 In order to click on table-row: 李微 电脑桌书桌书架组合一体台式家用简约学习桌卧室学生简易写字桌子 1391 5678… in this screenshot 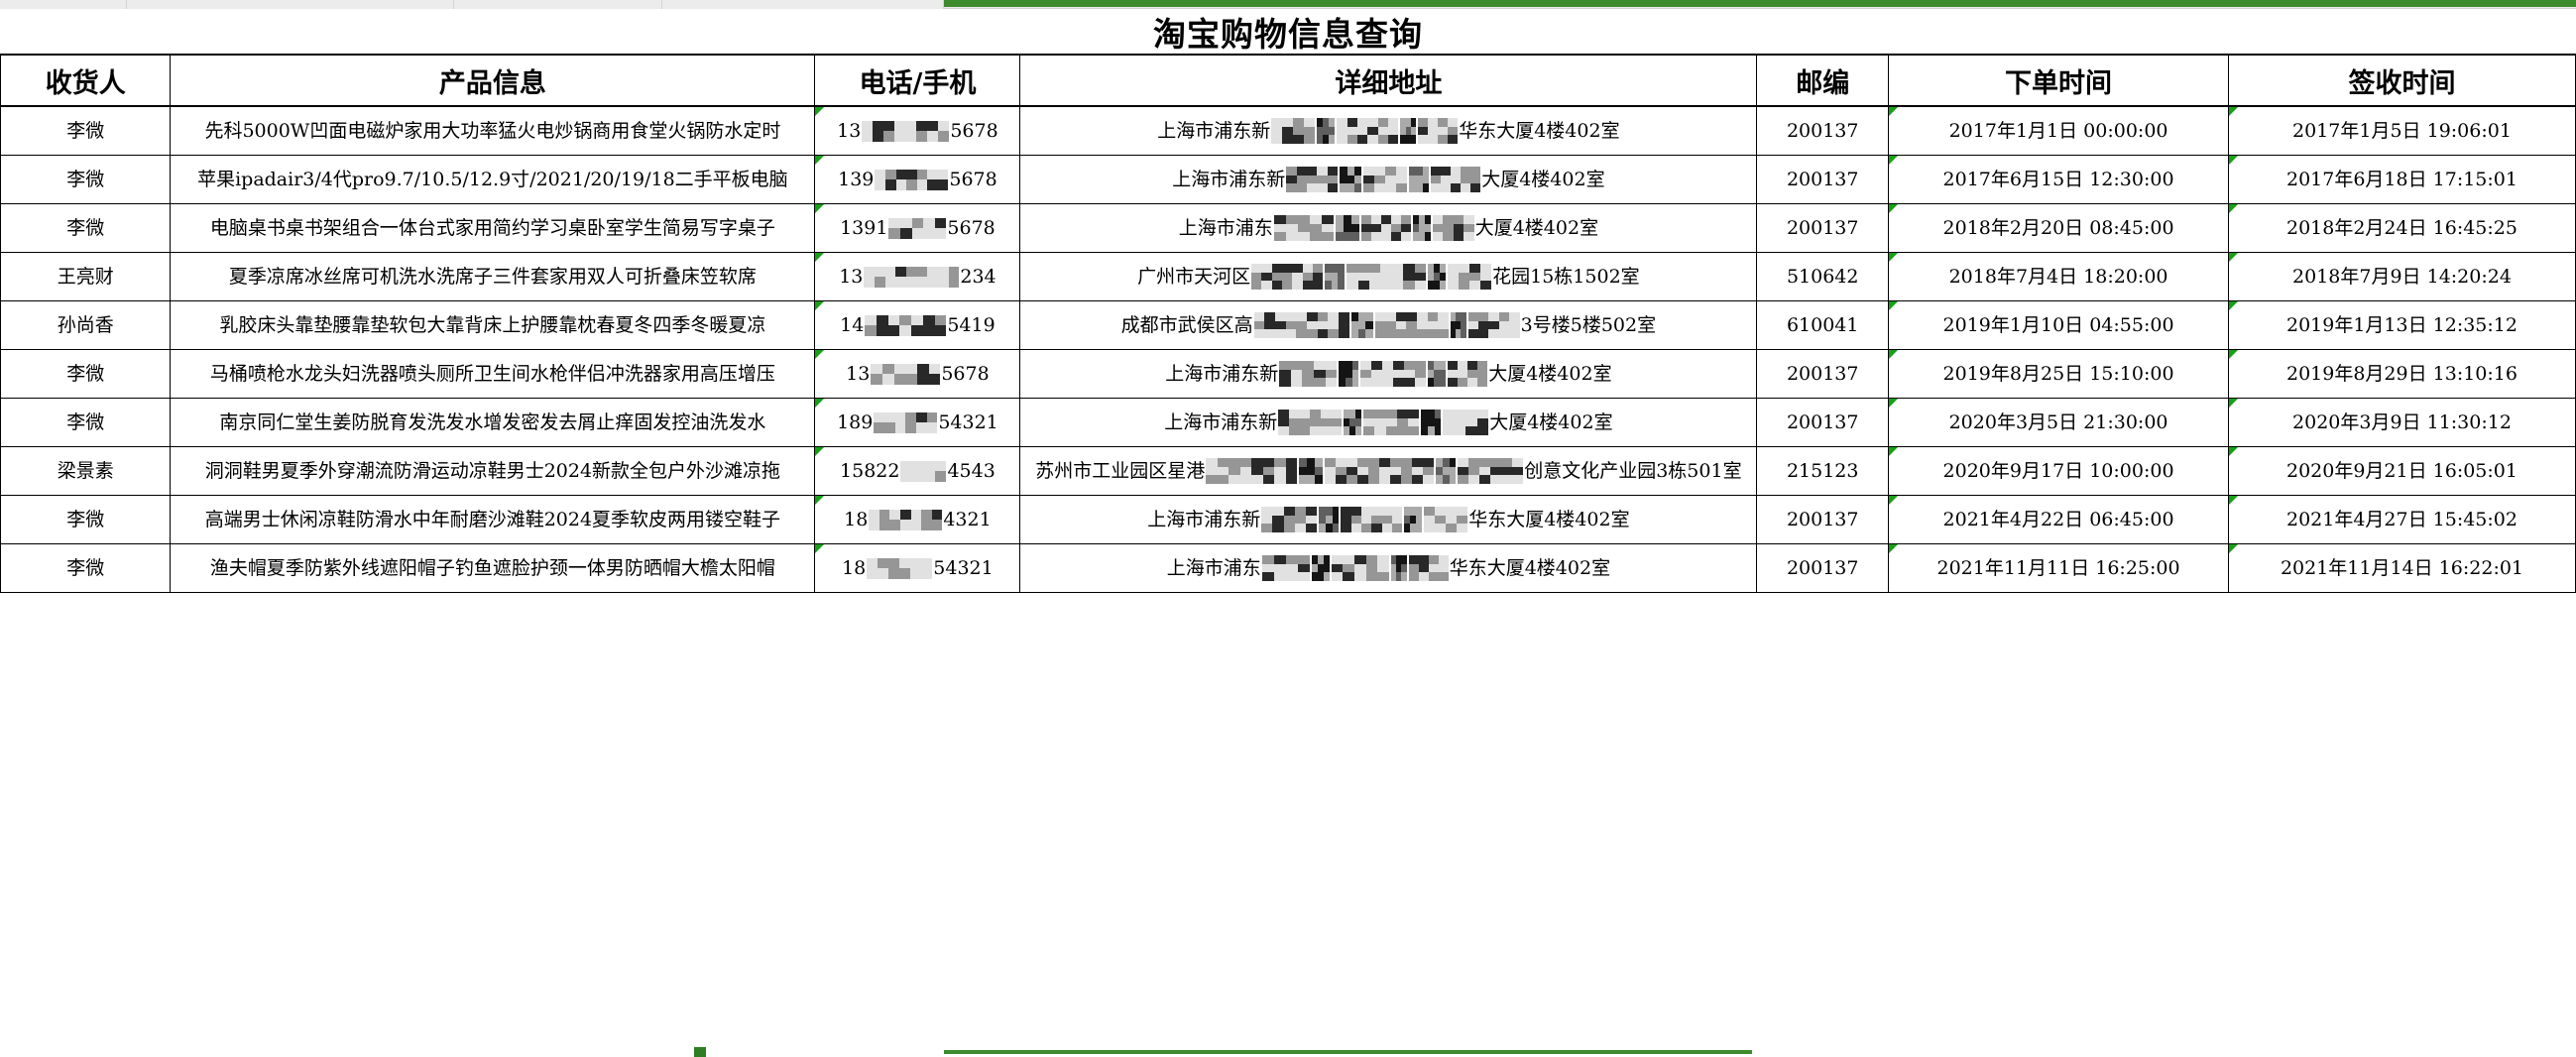, I will do `click(1288, 228)`.